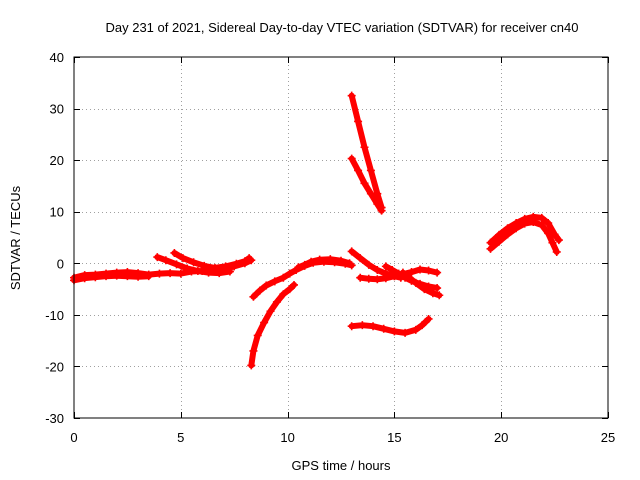 Image resolution: width=640 pixels, height=480 pixels. I want to click on x-tick-label: 5, so click(180, 437).